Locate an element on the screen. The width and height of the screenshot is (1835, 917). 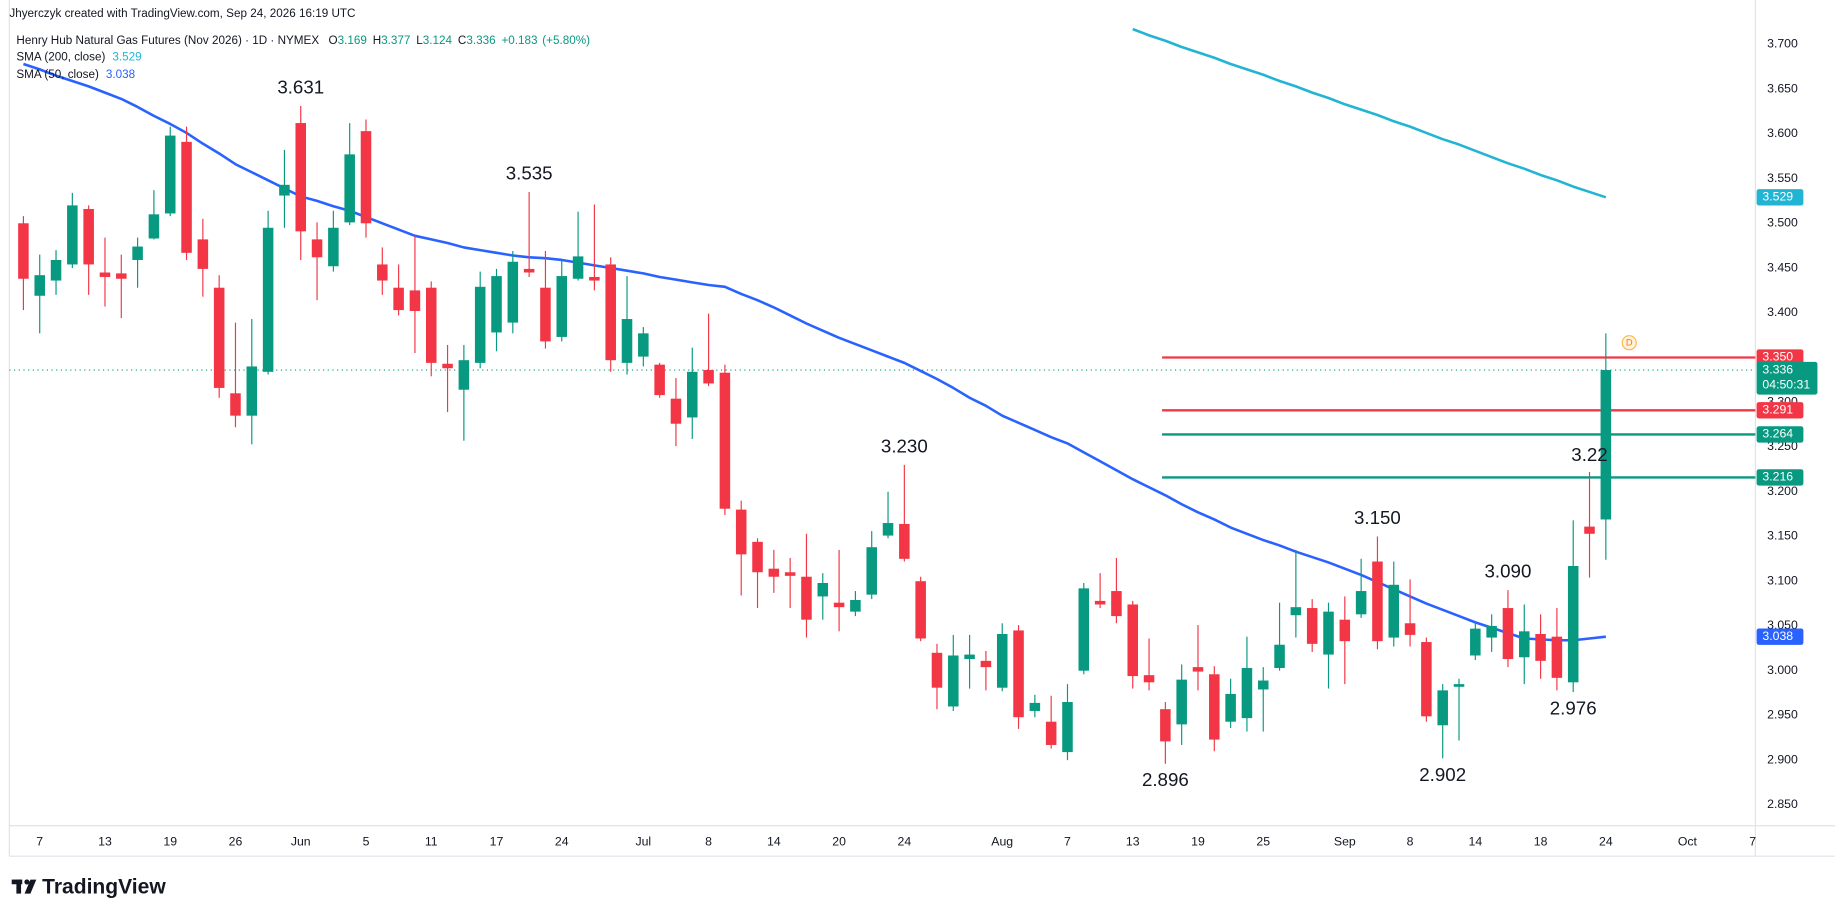
x-tick-label: 18 is located at coordinates (1541, 841).